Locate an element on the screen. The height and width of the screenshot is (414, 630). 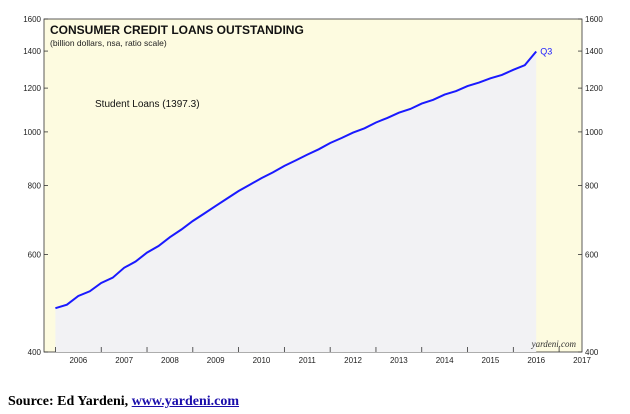
y-tick-label-right: 1400 is located at coordinates (594, 51).